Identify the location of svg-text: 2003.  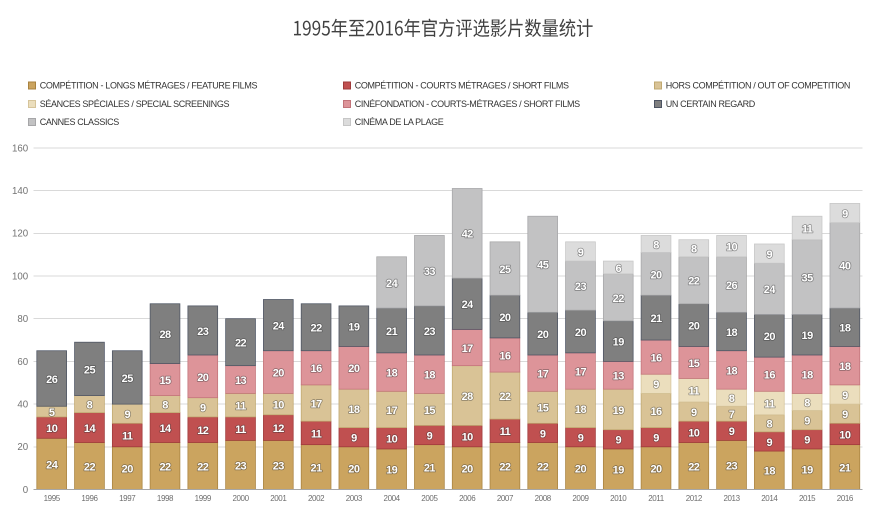
(354, 498).